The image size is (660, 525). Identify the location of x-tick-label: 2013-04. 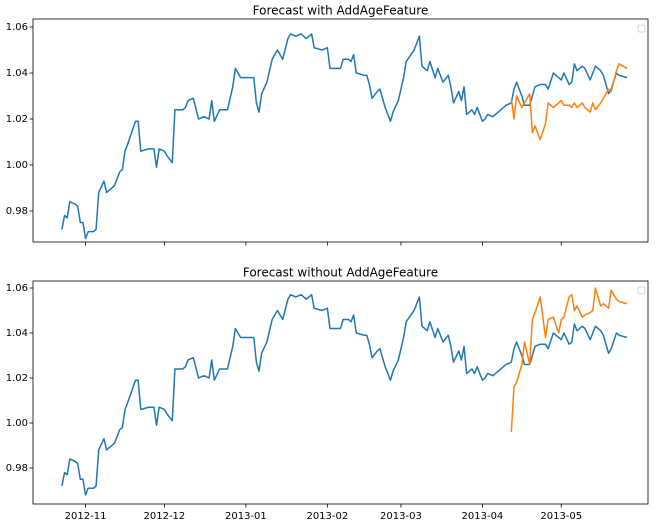
(483, 516).